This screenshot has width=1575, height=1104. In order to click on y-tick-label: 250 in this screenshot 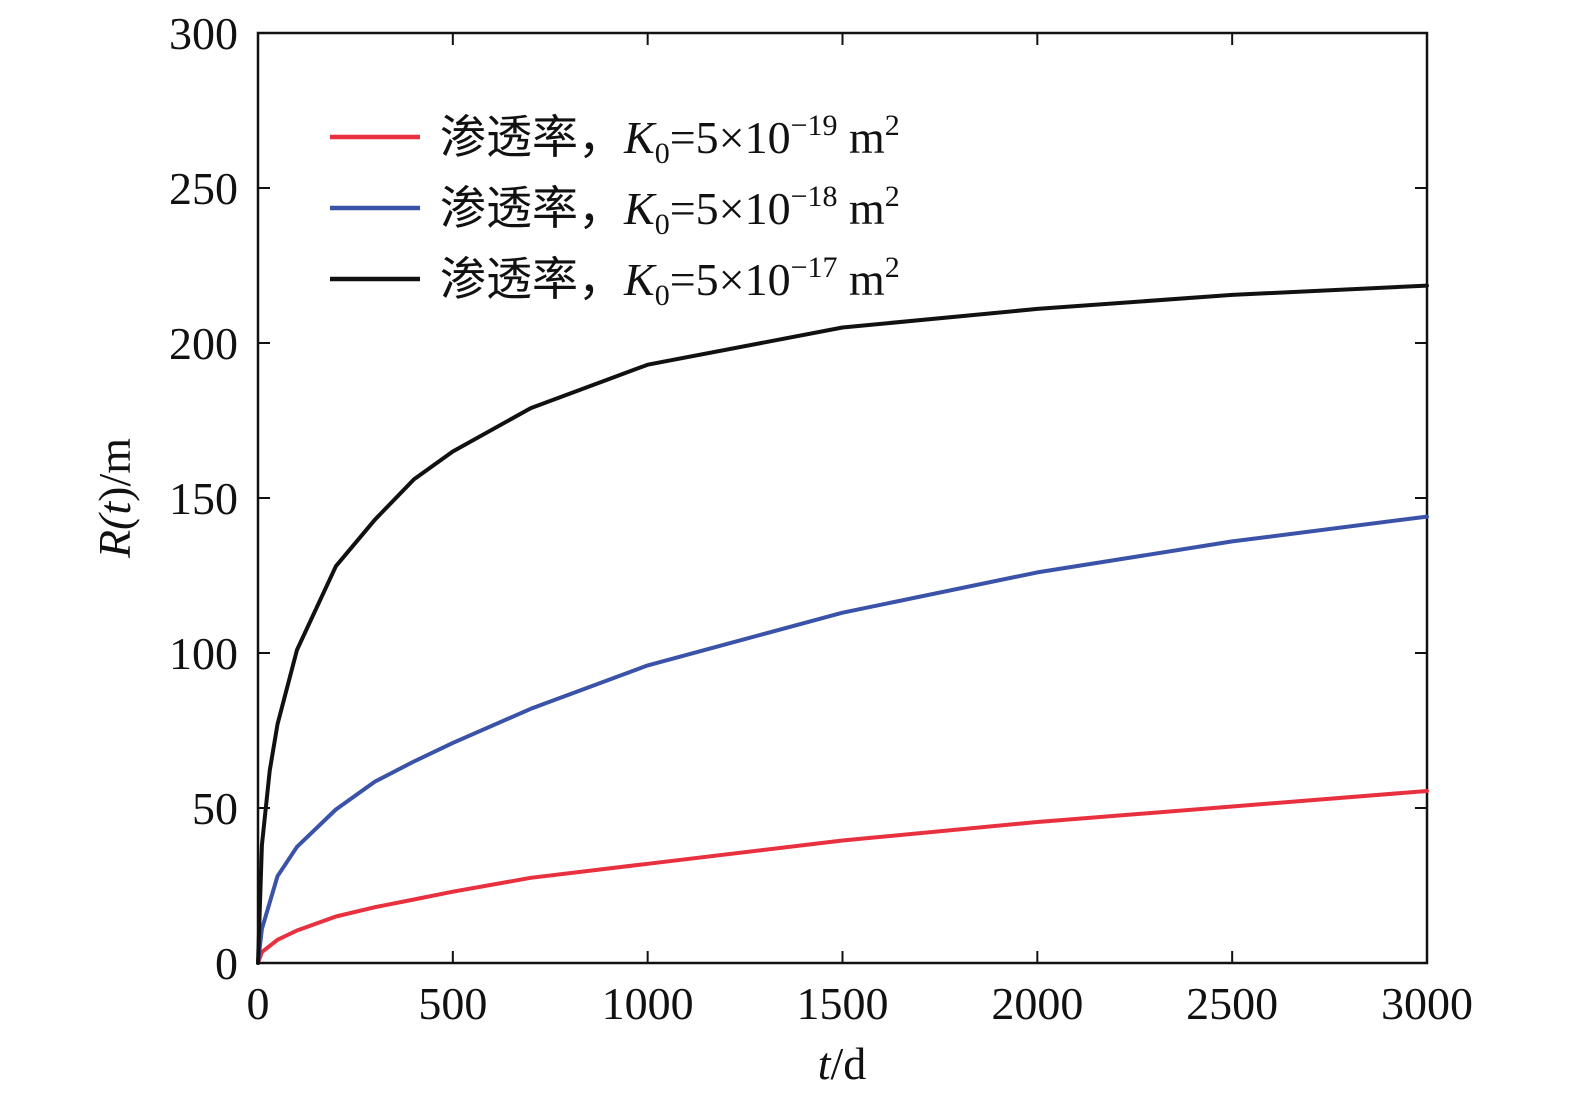, I will do `click(203, 188)`.